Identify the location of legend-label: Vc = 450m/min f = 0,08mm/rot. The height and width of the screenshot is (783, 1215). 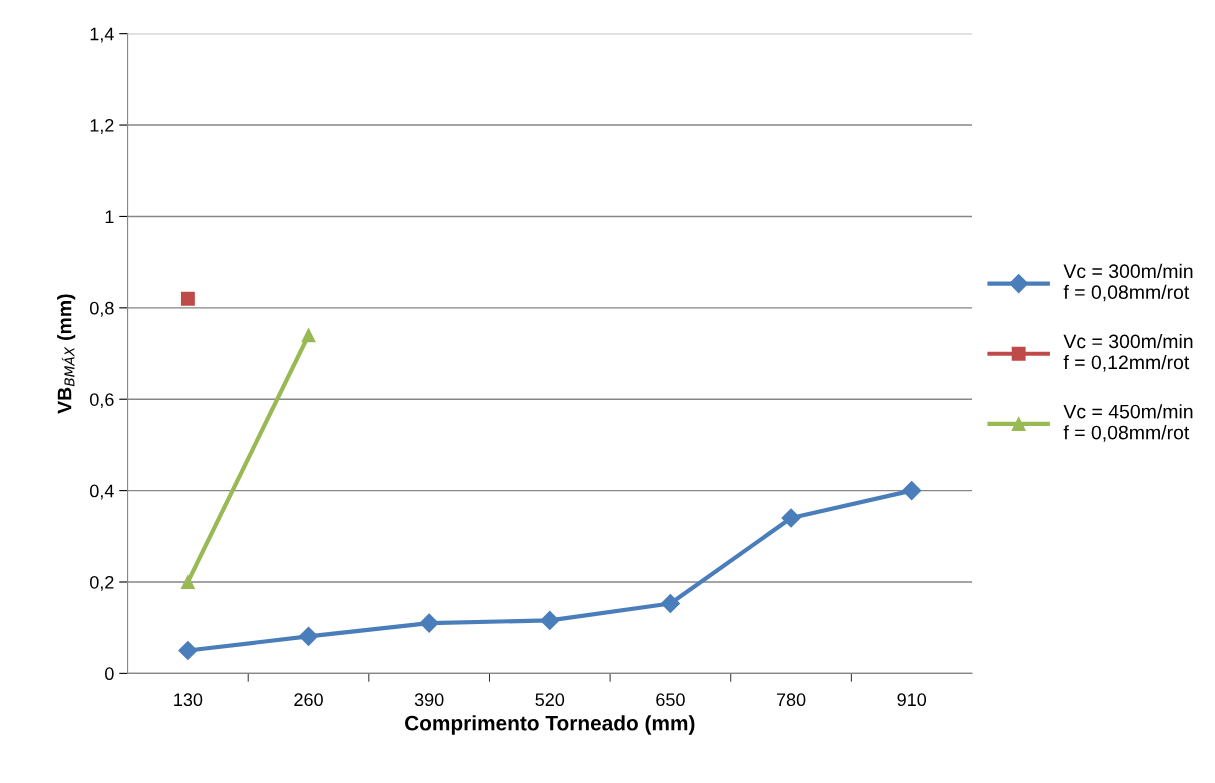
(1128, 423).